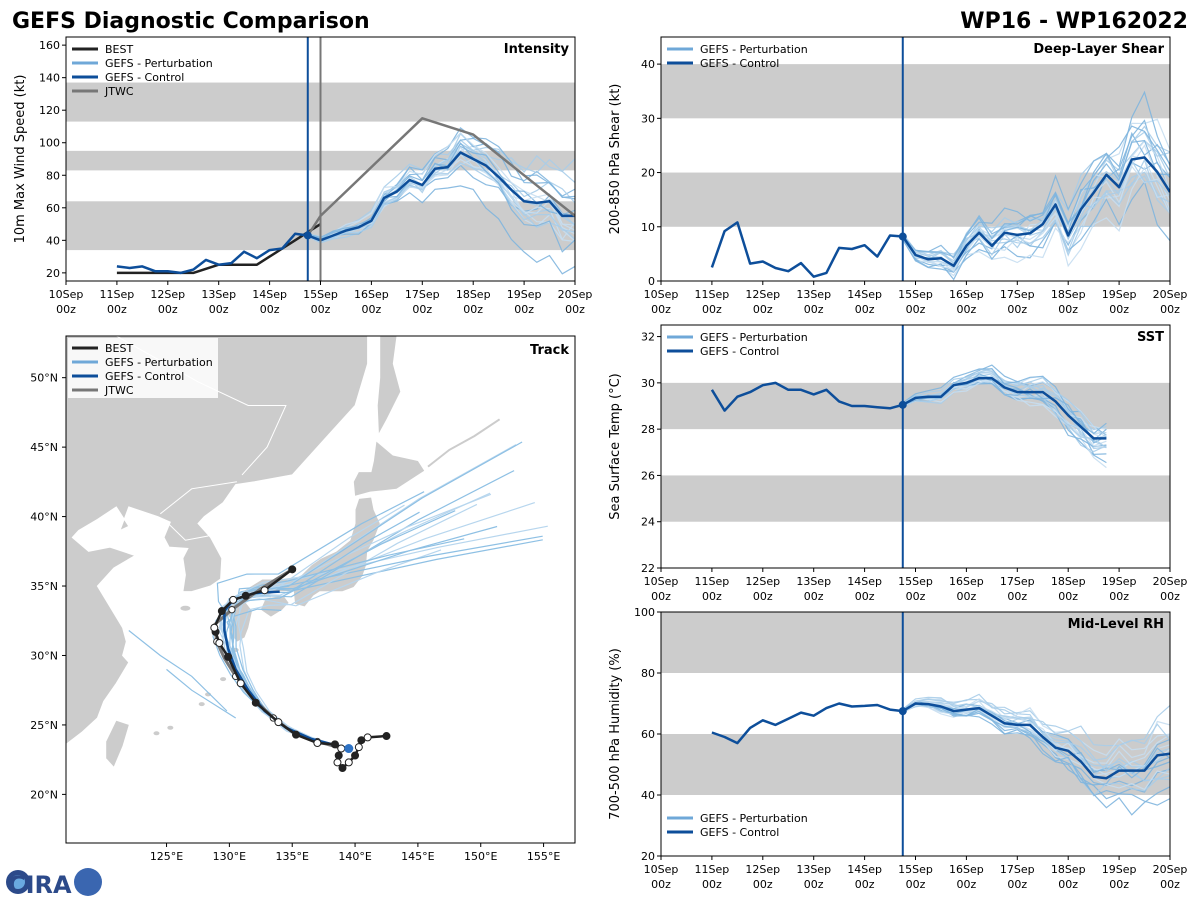 The height and width of the screenshot is (900, 1200). I want to click on intensity-ytick-label: 140, so click(49, 78).